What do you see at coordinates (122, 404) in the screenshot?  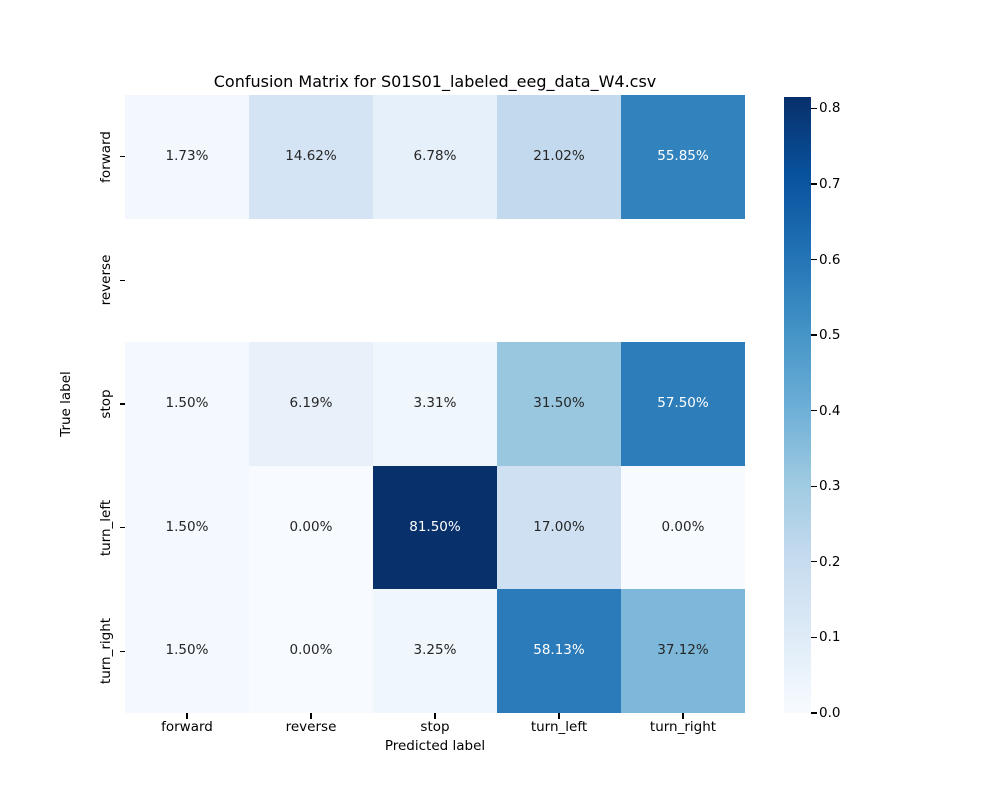 I see `y-tick-mark-stop` at bounding box center [122, 404].